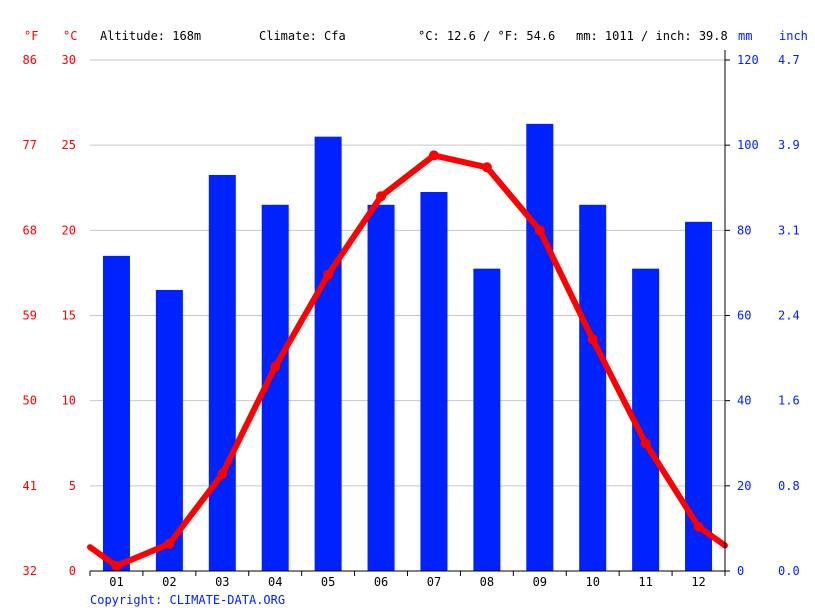 The width and height of the screenshot is (815, 615). I want to click on month-label: 05, so click(328, 582).